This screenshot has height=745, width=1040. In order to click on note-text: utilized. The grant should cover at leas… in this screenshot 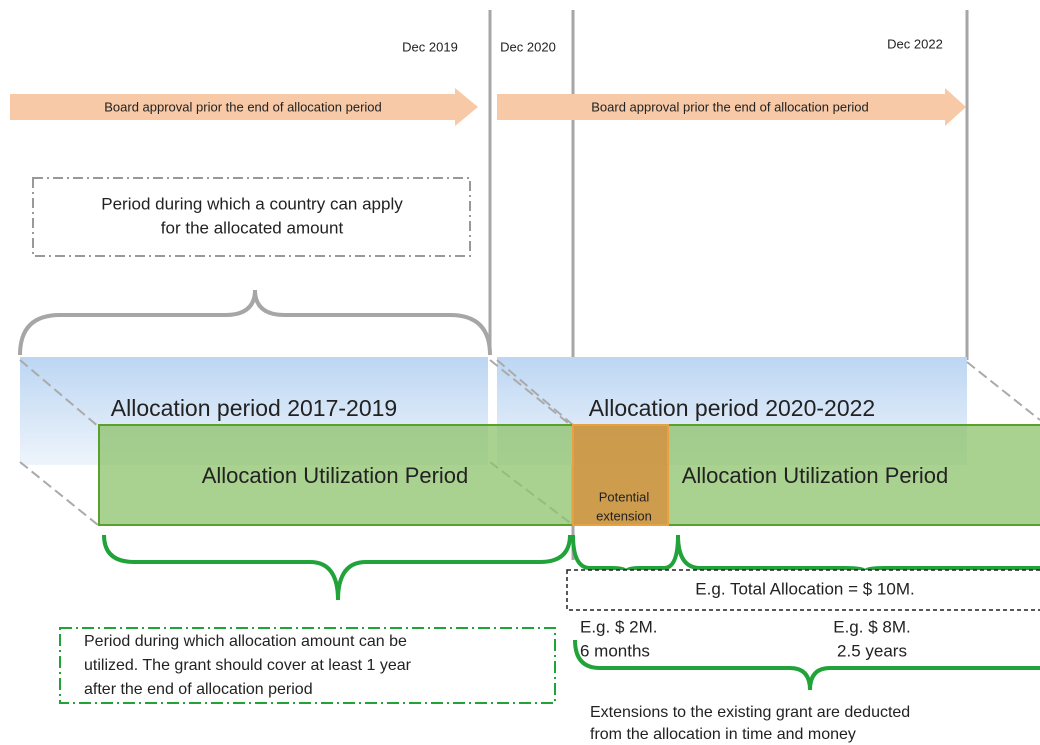, I will do `click(248, 665)`.